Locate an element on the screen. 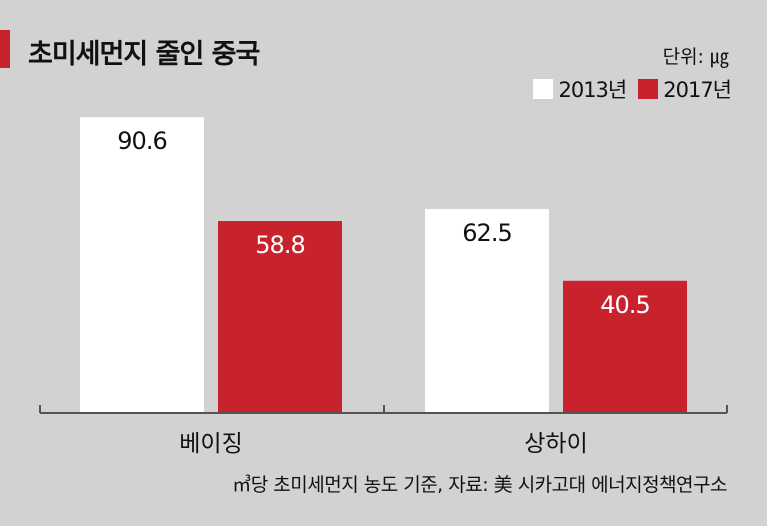  legend-swatch-2013 is located at coordinates (543, 89).